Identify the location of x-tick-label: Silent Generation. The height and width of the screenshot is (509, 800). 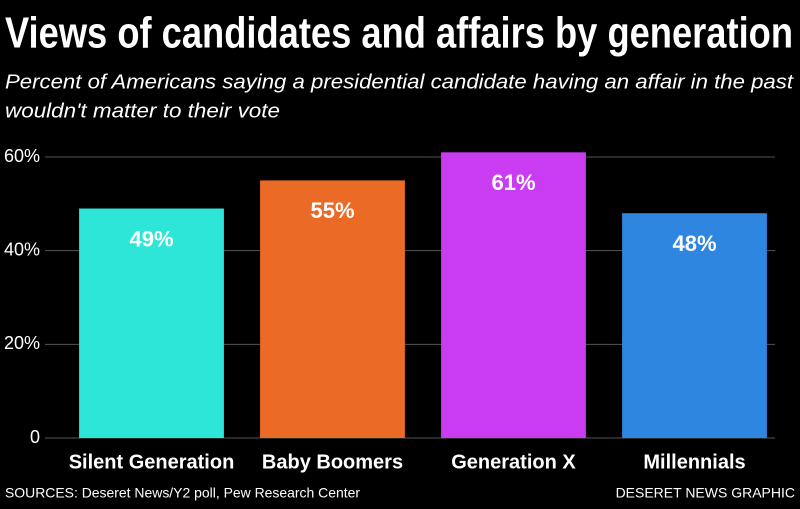
(152, 462).